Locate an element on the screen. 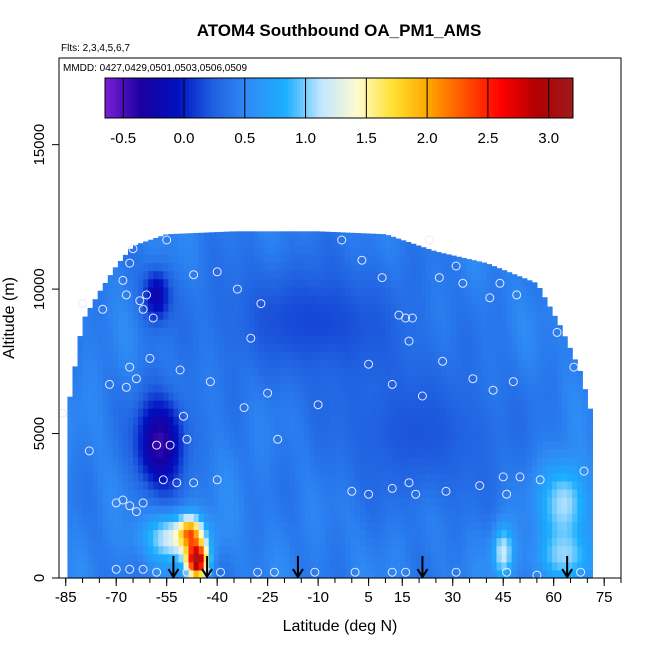 Image resolution: width=650 pixels, height=650 pixels. x-tick-label: -70 is located at coordinates (116, 597).